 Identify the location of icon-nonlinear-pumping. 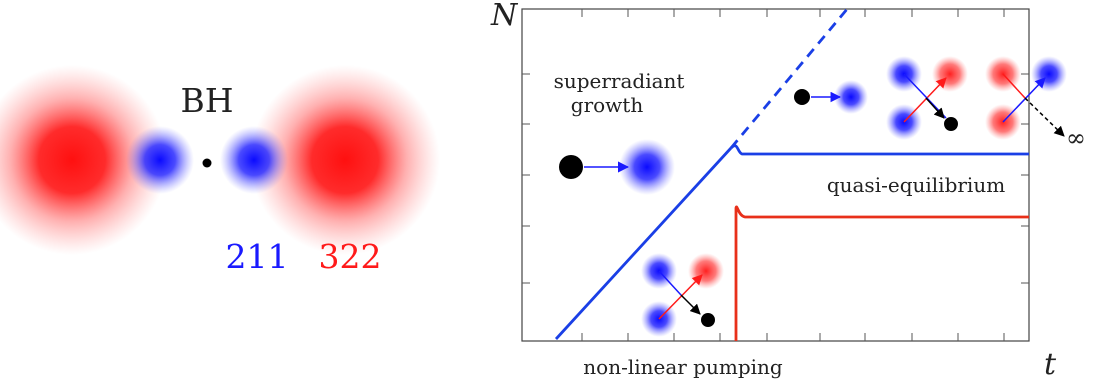
(682, 295).